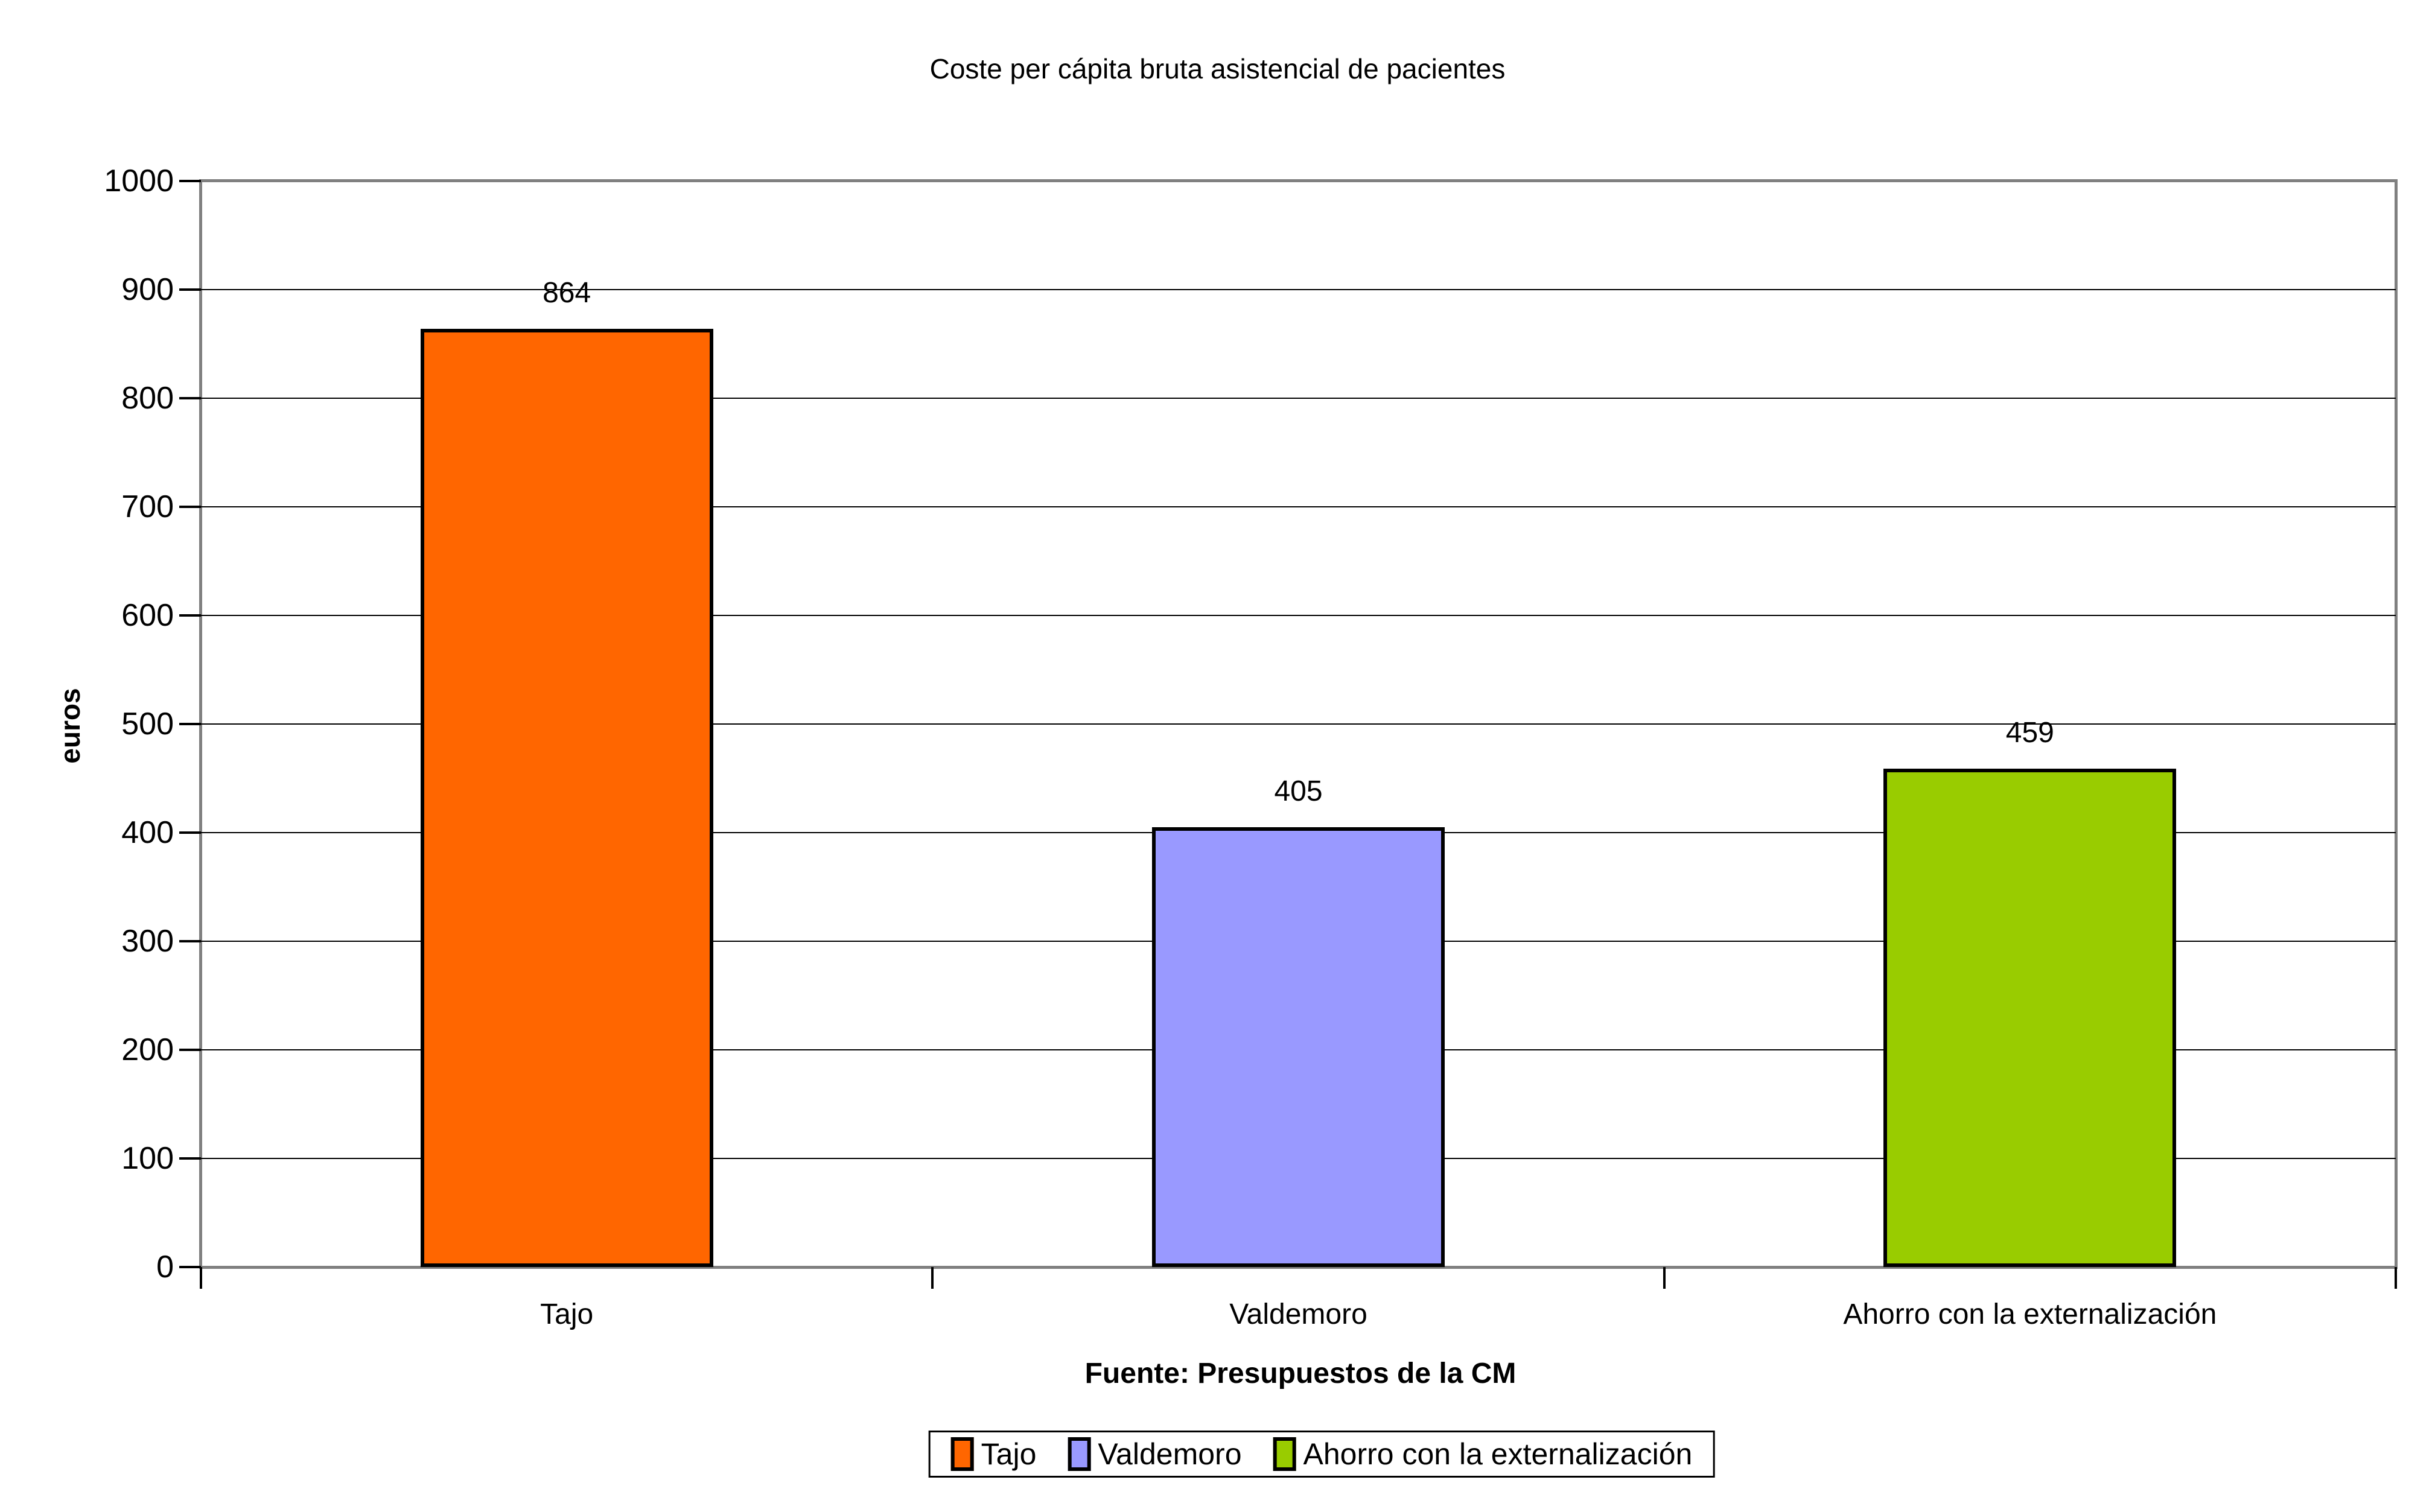 The width and height of the screenshot is (2435, 1512). Describe the element at coordinates (1298, 1047) in the screenshot. I see `bar-valdemoro` at that location.